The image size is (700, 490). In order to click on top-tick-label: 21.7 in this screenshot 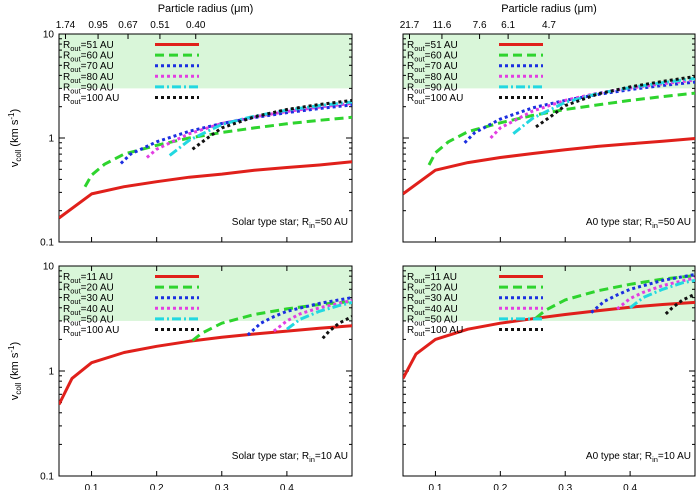, I will do `click(410, 25)`.